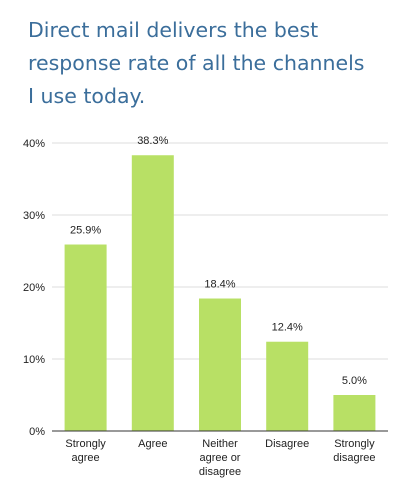 Image resolution: width=410 pixels, height=499 pixels. I want to click on data-label: 18.4%, so click(219, 285).